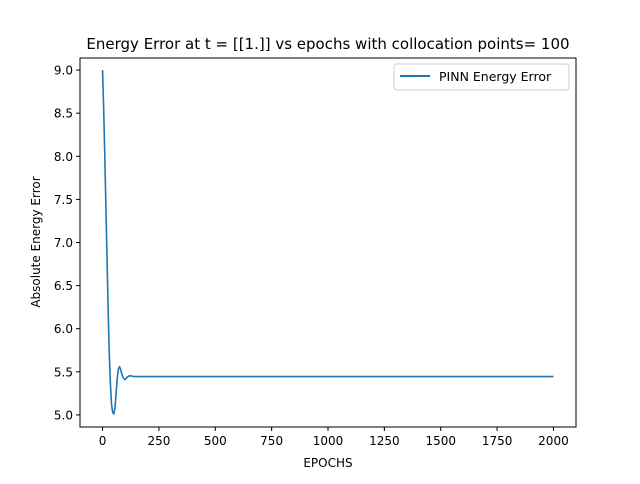 The height and width of the screenshot is (484, 640). What do you see at coordinates (63, 71) in the screenshot?
I see `y-tick-label: 9.0` at bounding box center [63, 71].